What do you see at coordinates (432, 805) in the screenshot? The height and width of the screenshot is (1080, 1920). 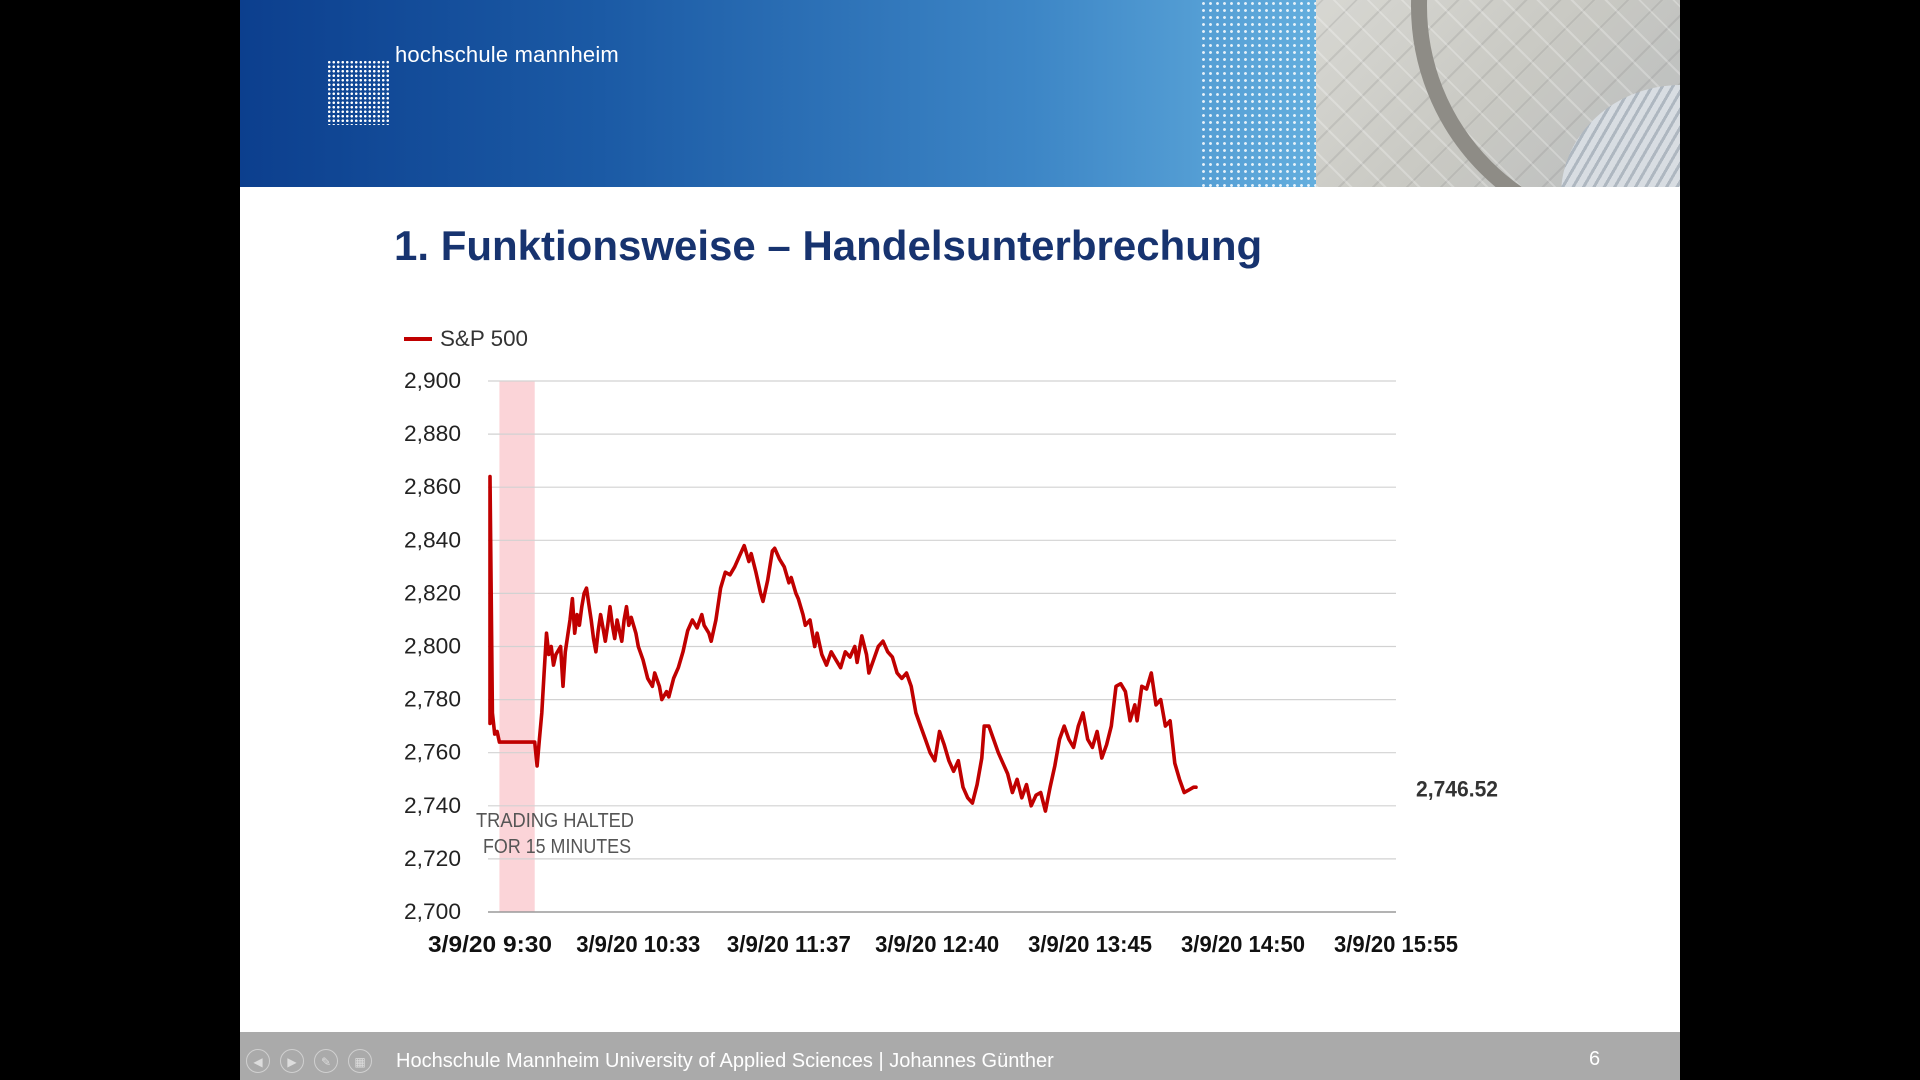 I see `y-tick-label: 2,740` at bounding box center [432, 805].